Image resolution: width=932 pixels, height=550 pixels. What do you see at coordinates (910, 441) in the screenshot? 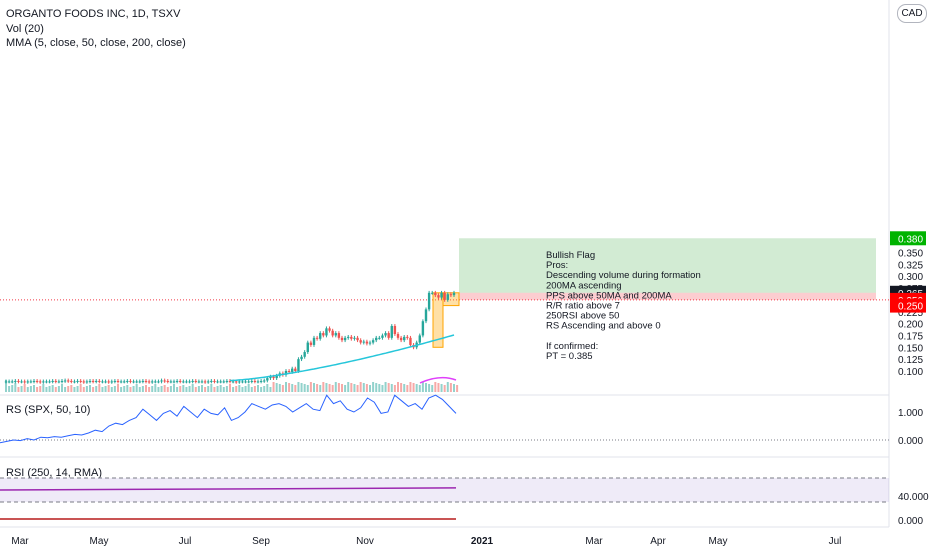
I see `rs-tick-label: 0.000` at bounding box center [910, 441].